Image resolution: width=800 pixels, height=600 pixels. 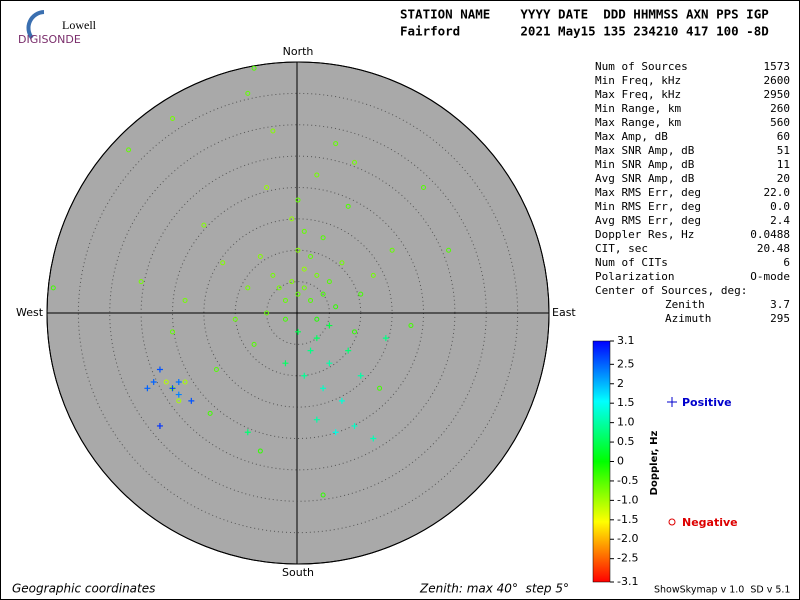 What do you see at coordinates (710, 522) in the screenshot?
I see `legend-label: Negative` at bounding box center [710, 522].